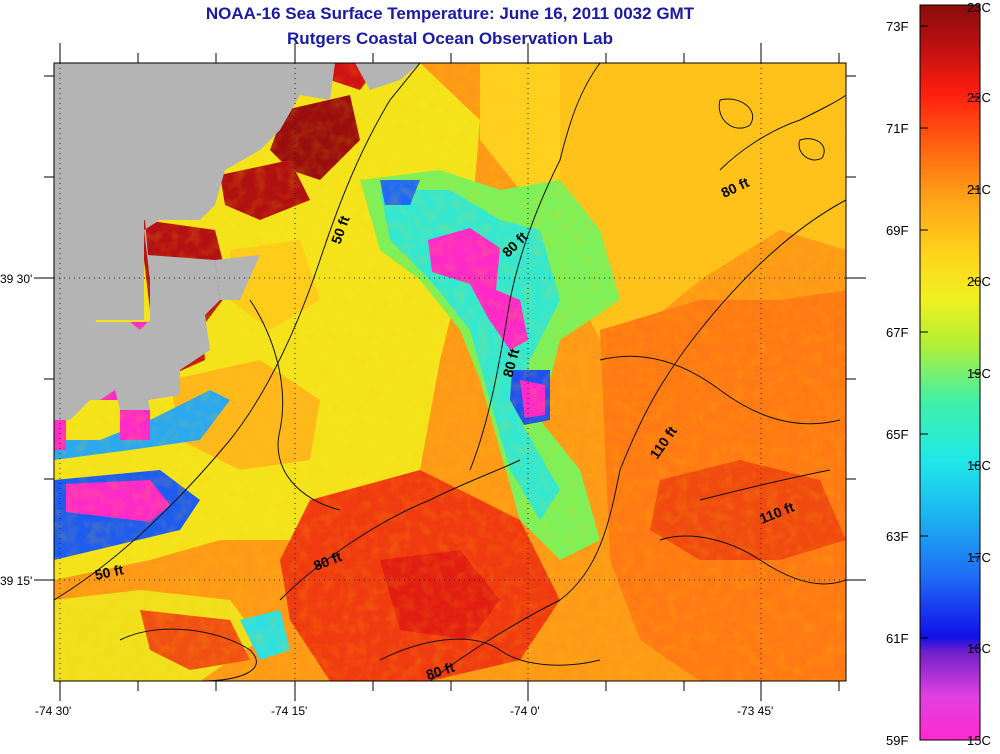 Image resolution: width=1000 pixels, height=754 pixels. I want to click on colorbar-label-c: 21C, so click(979, 189).